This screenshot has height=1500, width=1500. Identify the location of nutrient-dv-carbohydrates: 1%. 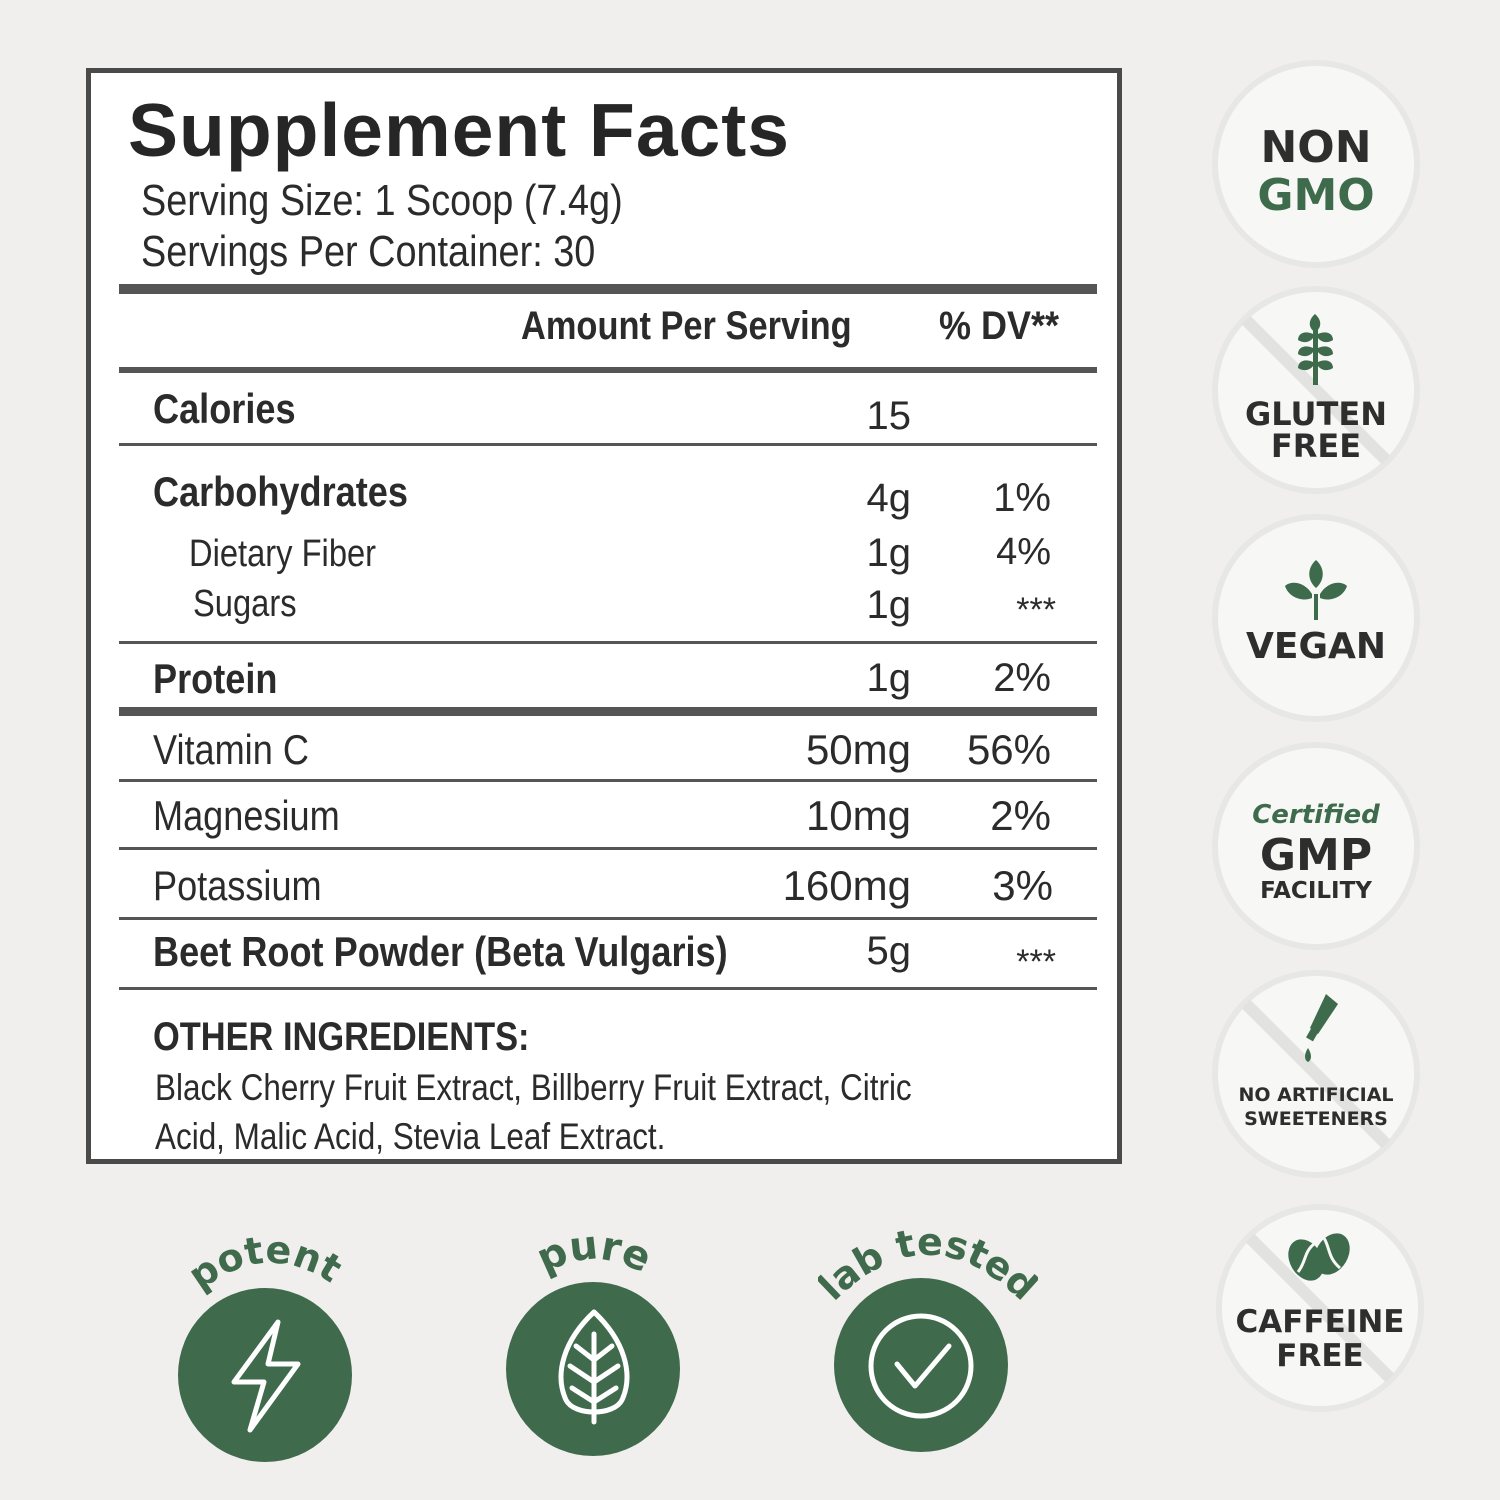
(1022, 498).